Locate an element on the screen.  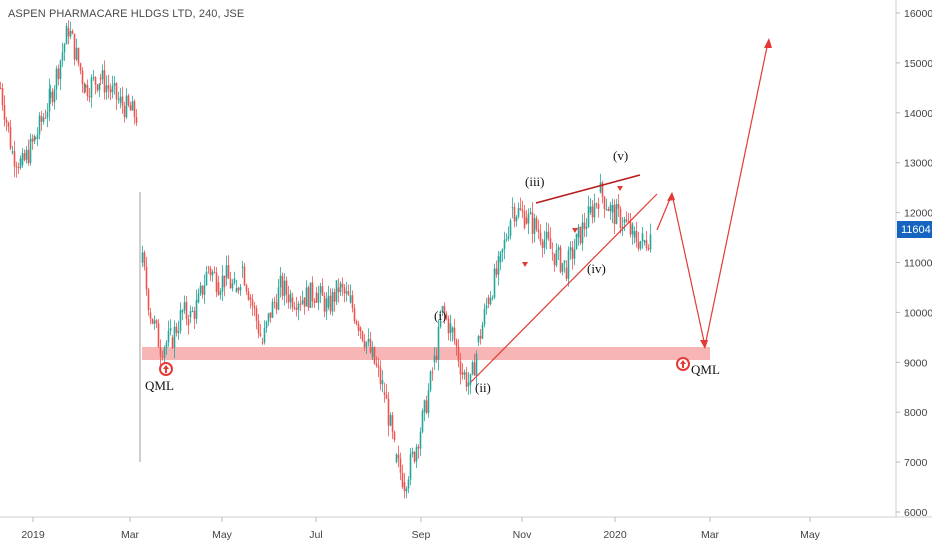
y-tick-label: 7000 is located at coordinates (916, 463).